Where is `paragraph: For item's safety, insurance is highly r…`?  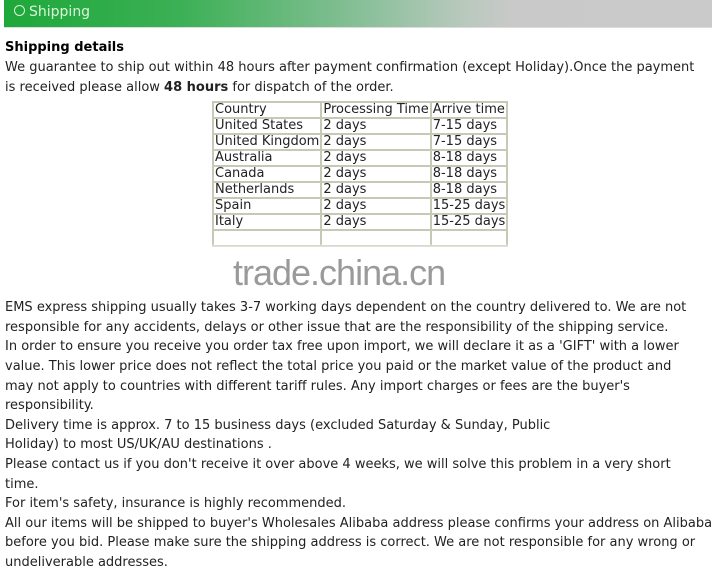 paragraph: For item's safety, insurance is highly r… is located at coordinates (359, 504).